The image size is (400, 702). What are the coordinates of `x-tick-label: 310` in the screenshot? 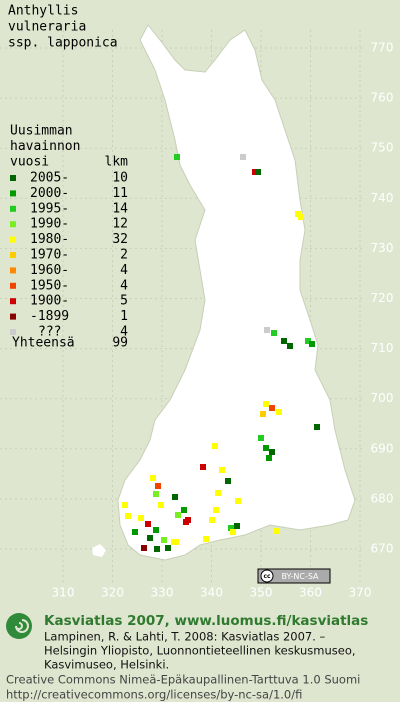 It's located at (63, 593).